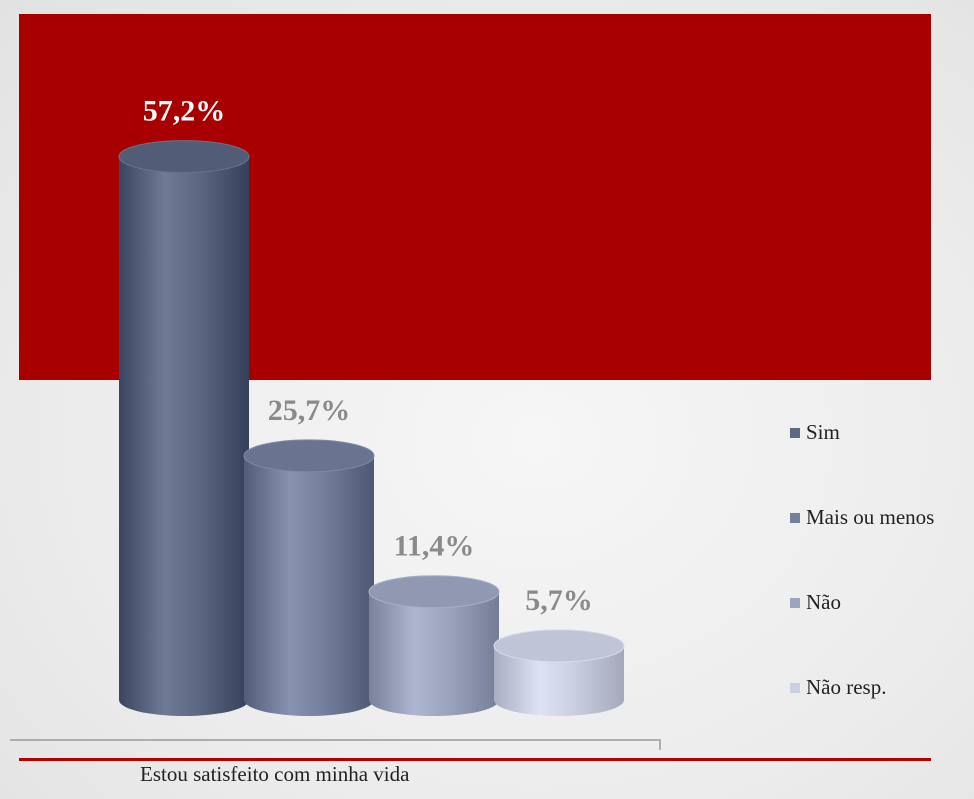 This screenshot has height=799, width=974. I want to click on x-axis-line, so click(335, 744).